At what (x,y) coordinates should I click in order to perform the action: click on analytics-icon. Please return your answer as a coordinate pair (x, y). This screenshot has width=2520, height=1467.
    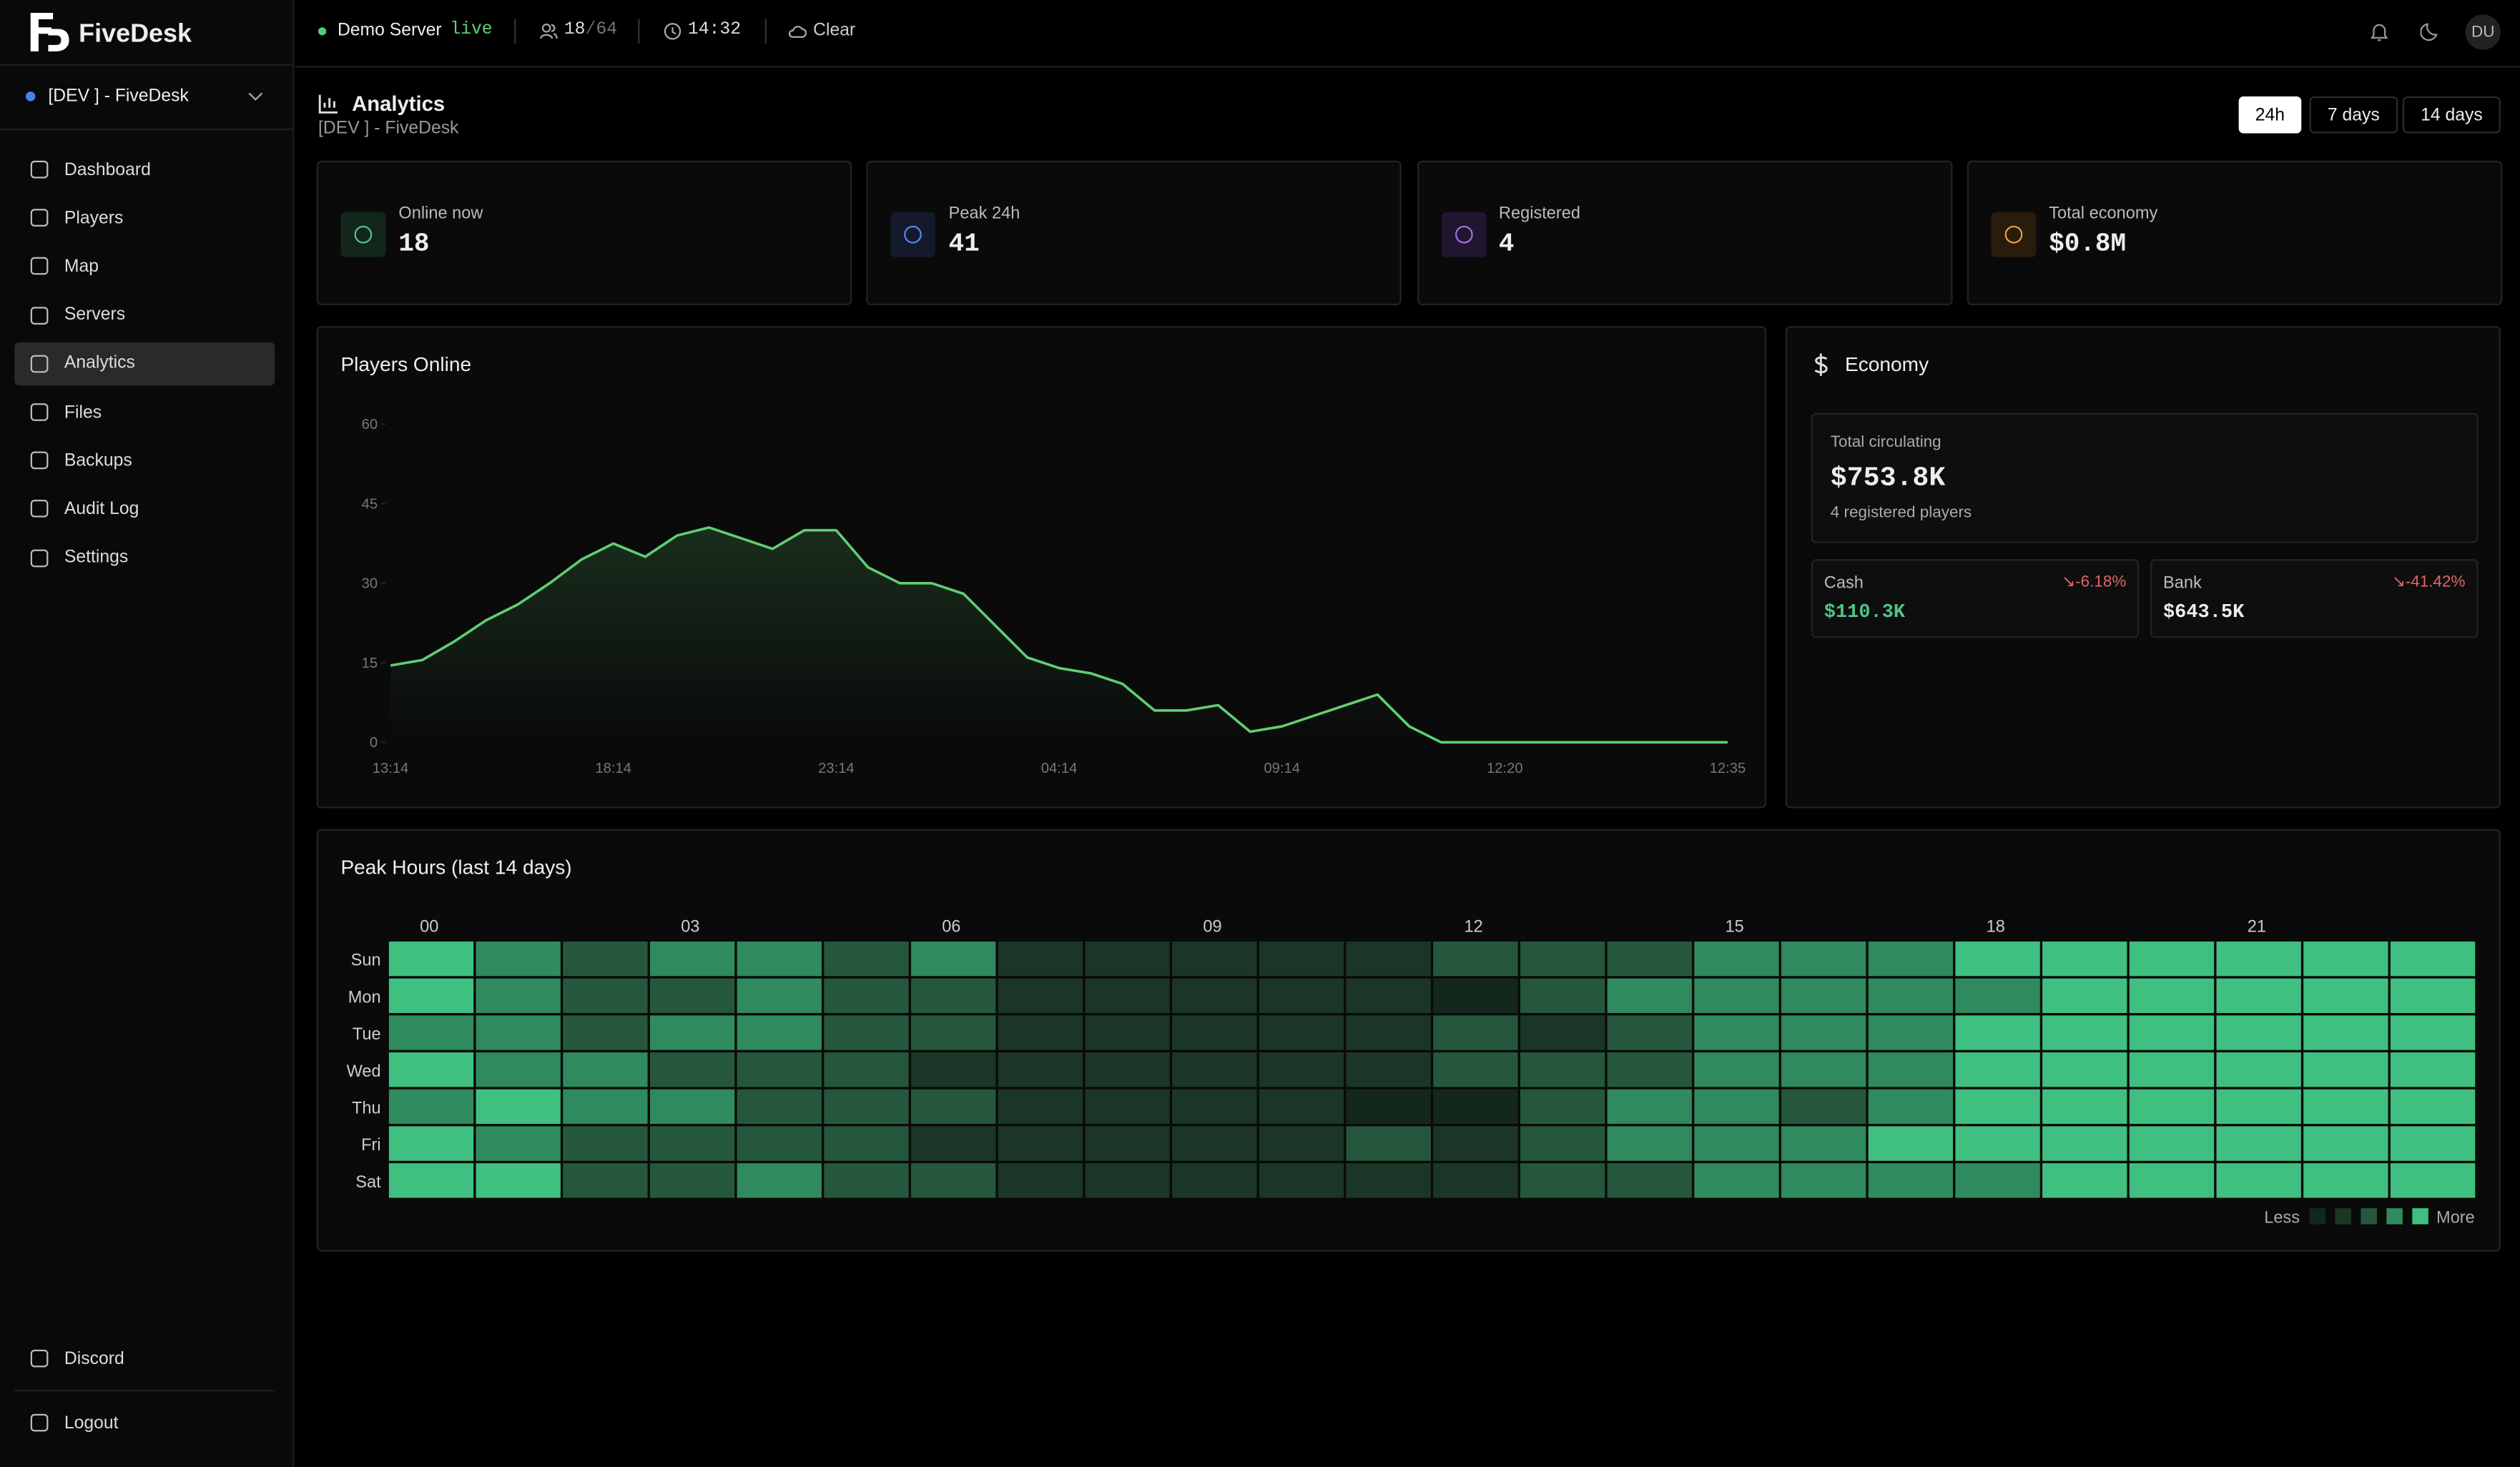
    Looking at the image, I should click on (328, 104).